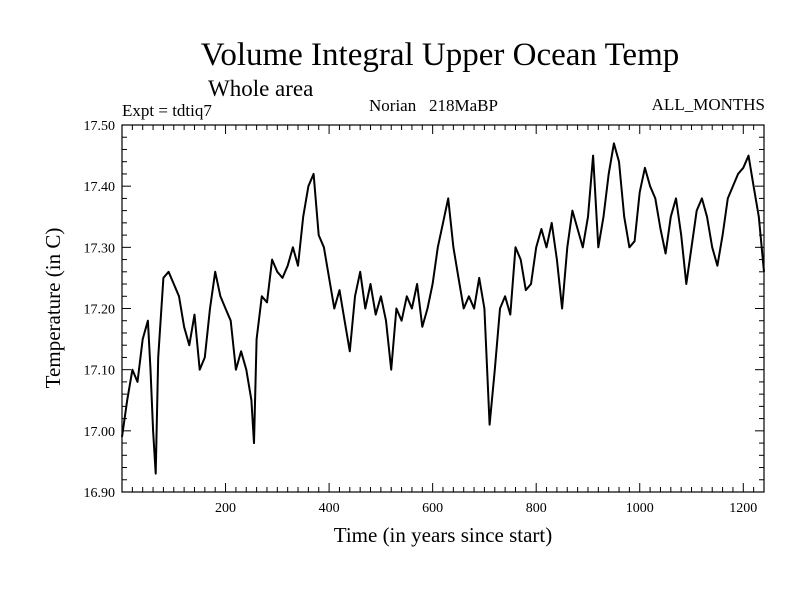 Image resolution: width=800 pixels, height=600 pixels. What do you see at coordinates (100, 248) in the screenshot?
I see `y-tick-label: 17.30` at bounding box center [100, 248].